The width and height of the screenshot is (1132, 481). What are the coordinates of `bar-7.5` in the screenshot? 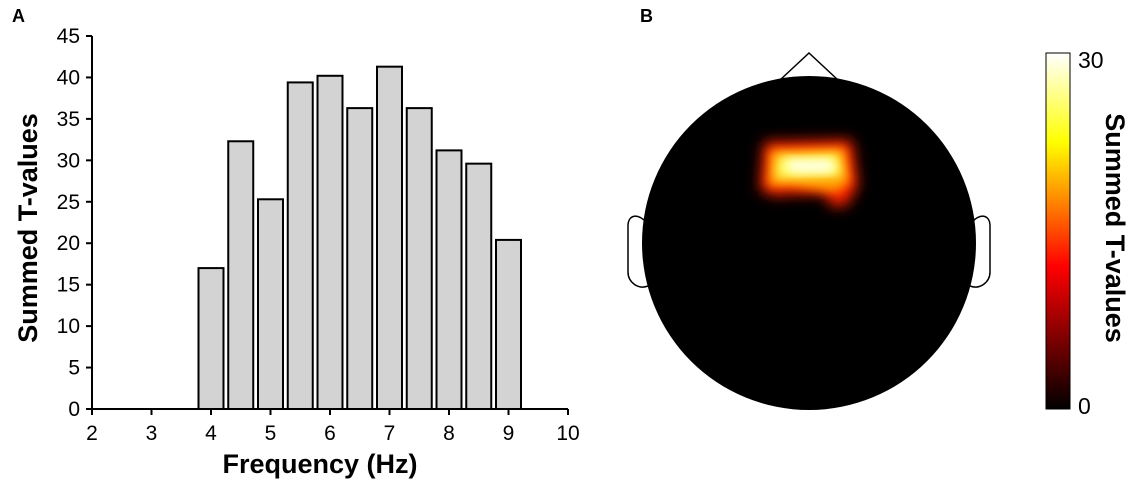 It's located at (419, 258).